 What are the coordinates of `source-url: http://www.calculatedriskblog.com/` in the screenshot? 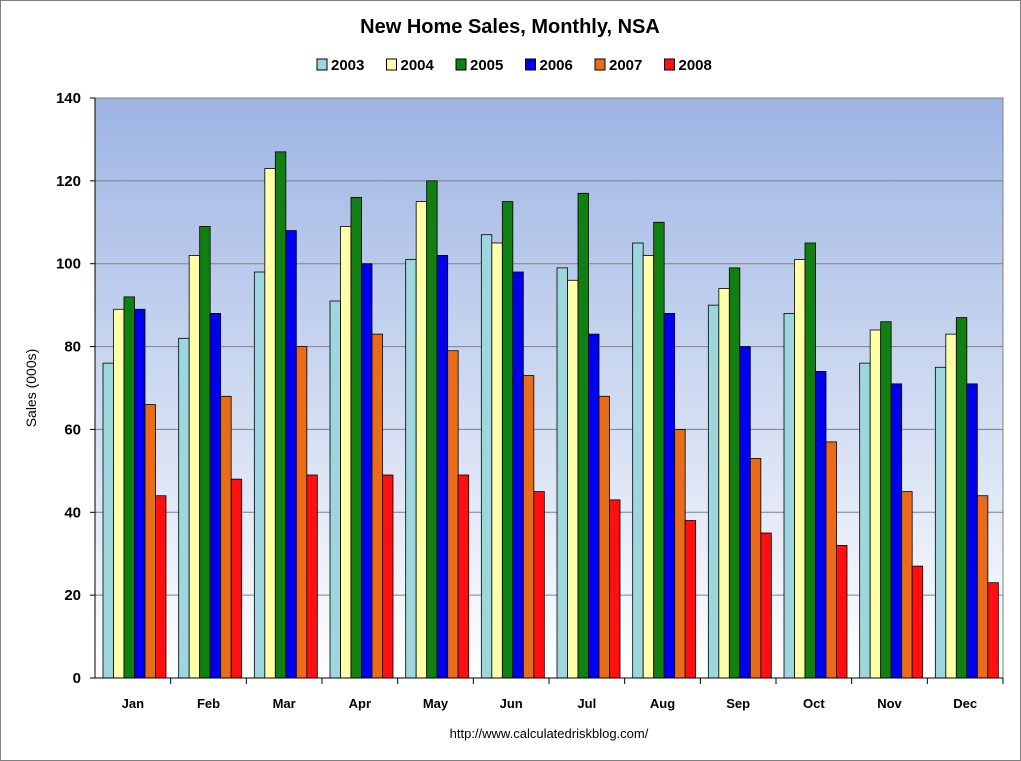 It's located at (549, 733).